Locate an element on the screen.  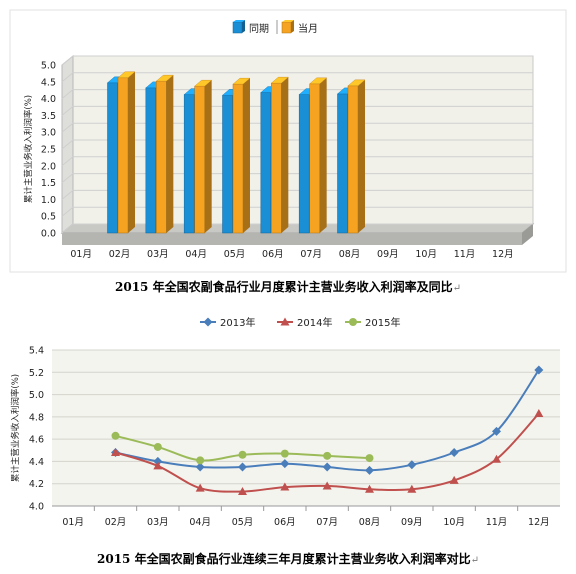
x-tick-label: 08月 is located at coordinates (350, 254).